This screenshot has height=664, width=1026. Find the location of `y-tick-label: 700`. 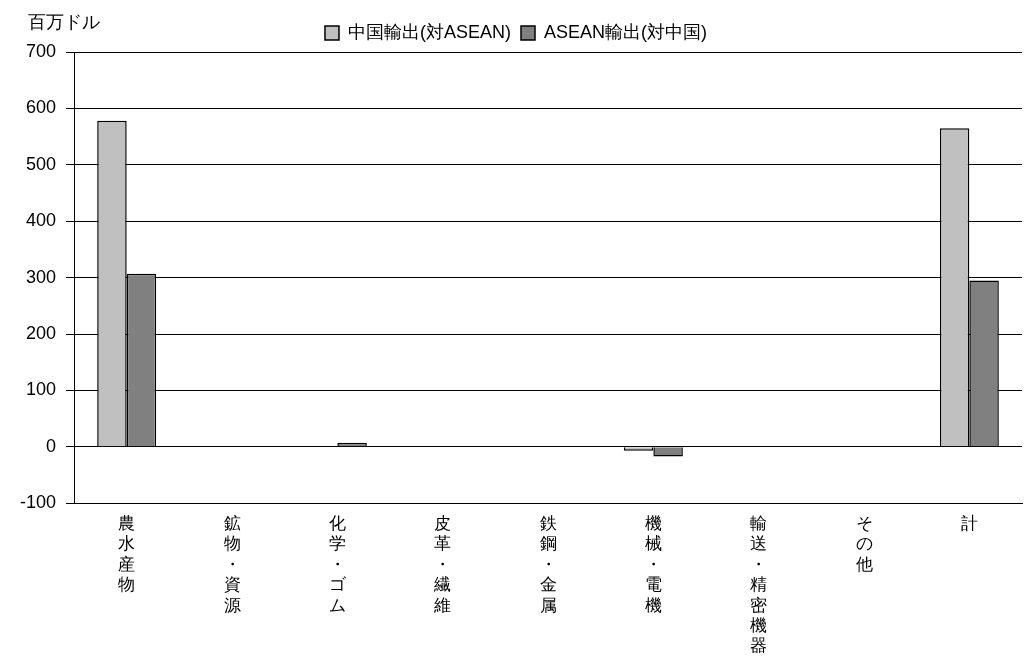

y-tick-label: 700 is located at coordinates (41, 50).